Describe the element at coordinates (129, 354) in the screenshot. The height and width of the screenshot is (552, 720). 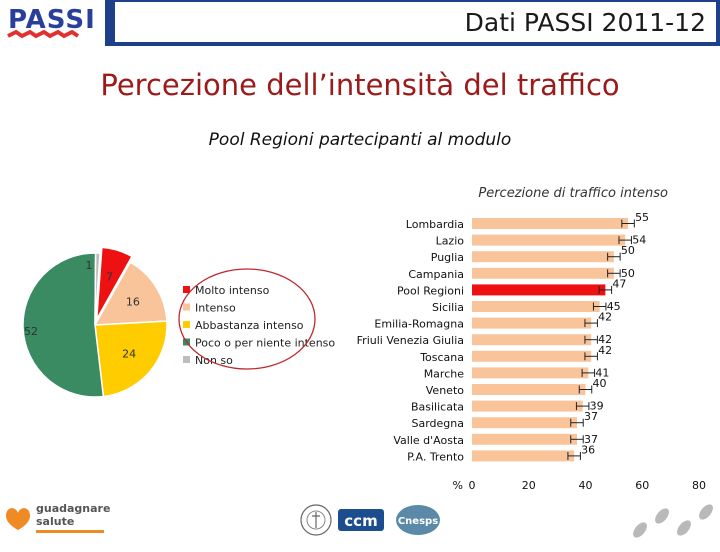
I see `pie-value-label: 24` at that location.